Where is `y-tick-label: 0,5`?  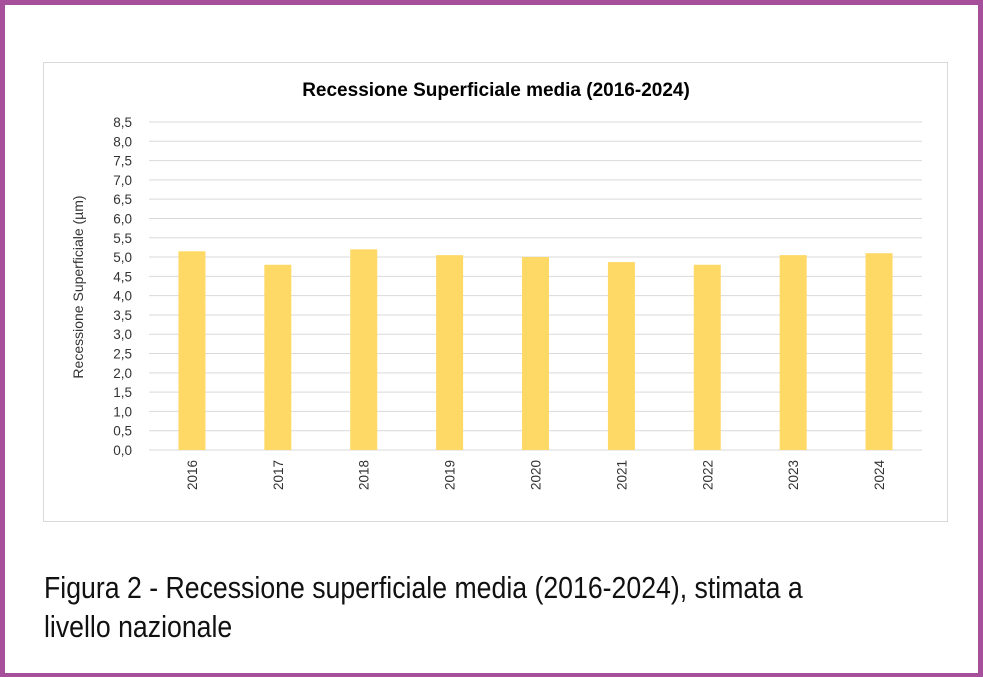
y-tick-label: 0,5 is located at coordinates (122, 431).